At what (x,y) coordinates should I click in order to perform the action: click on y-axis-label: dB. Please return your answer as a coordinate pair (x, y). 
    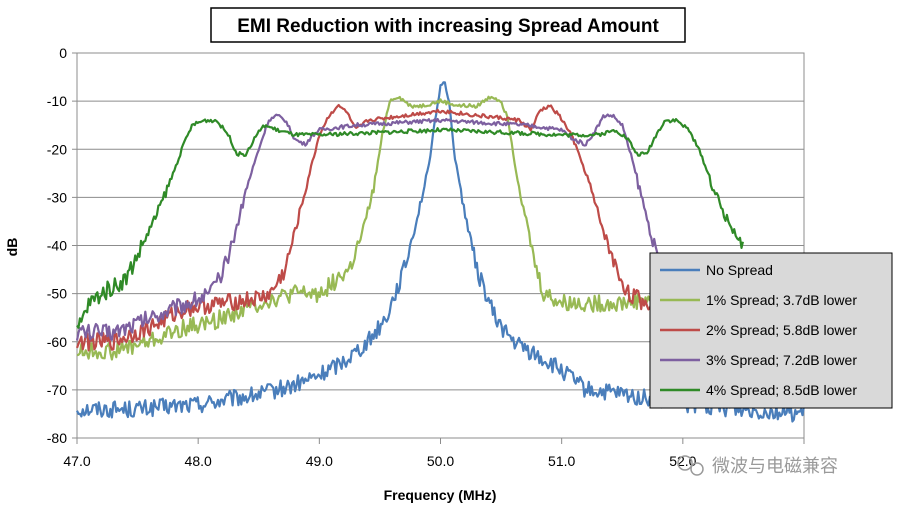
    Looking at the image, I should click on (12, 247).